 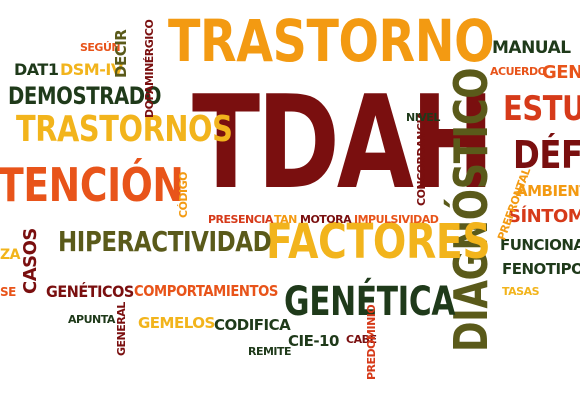 What do you see at coordinates (518, 71) in the screenshot?
I see `word-acuerdo: ACUERDO` at bounding box center [518, 71].